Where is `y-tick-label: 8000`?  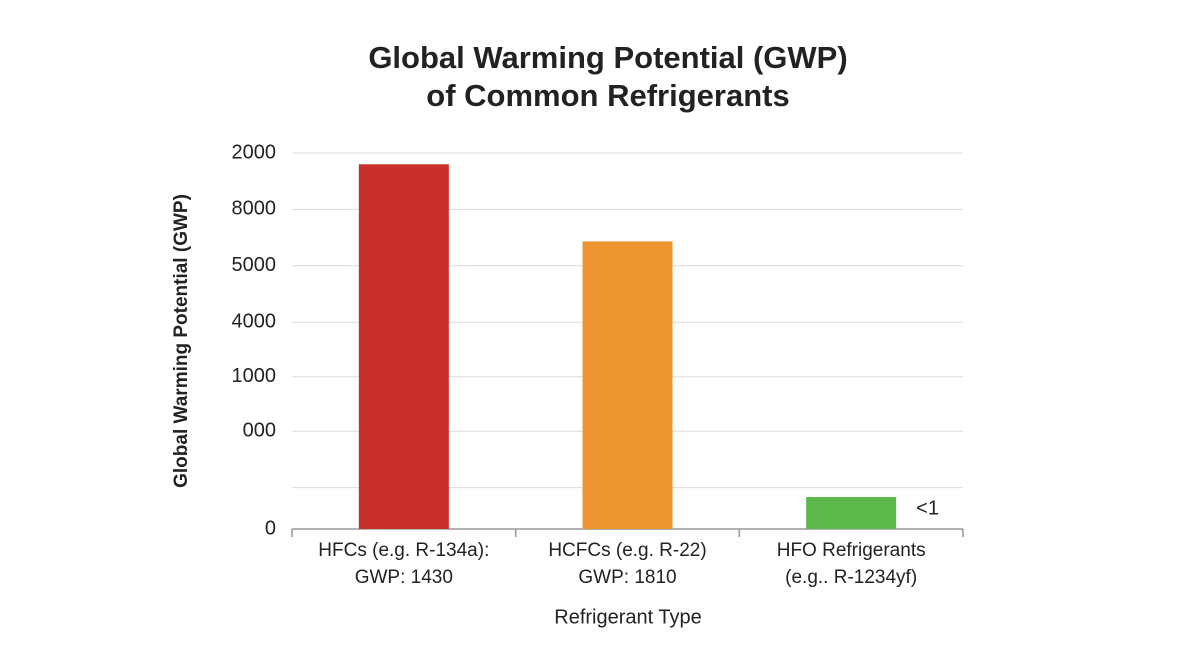
y-tick-label: 8000 is located at coordinates (254, 209).